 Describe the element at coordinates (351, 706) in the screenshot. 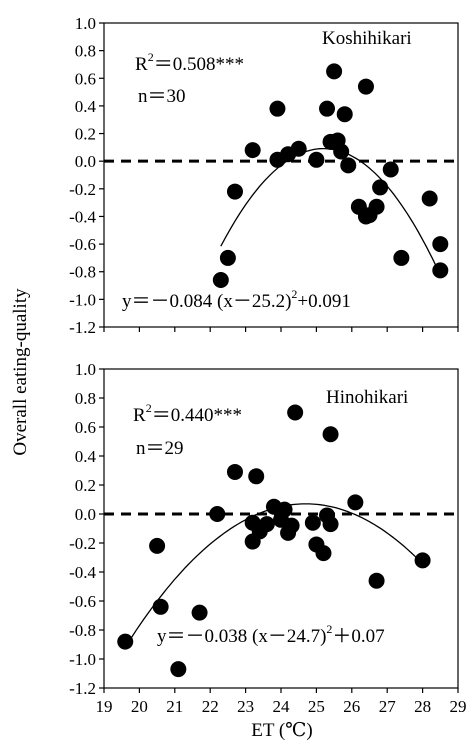

I see `x-tick-label: 26` at that location.